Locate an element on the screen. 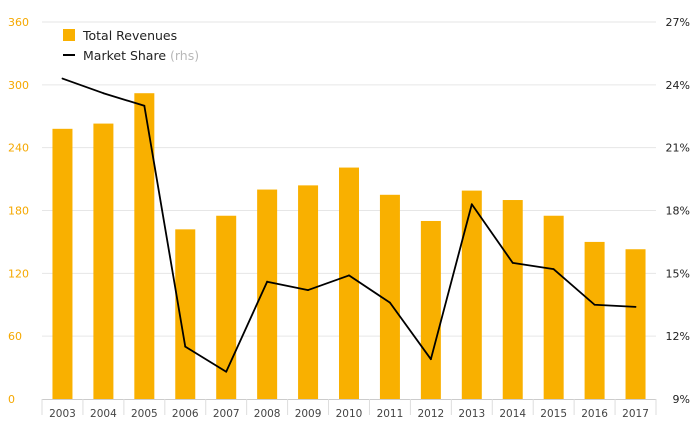  x-tick-label: 2016 is located at coordinates (594, 414).